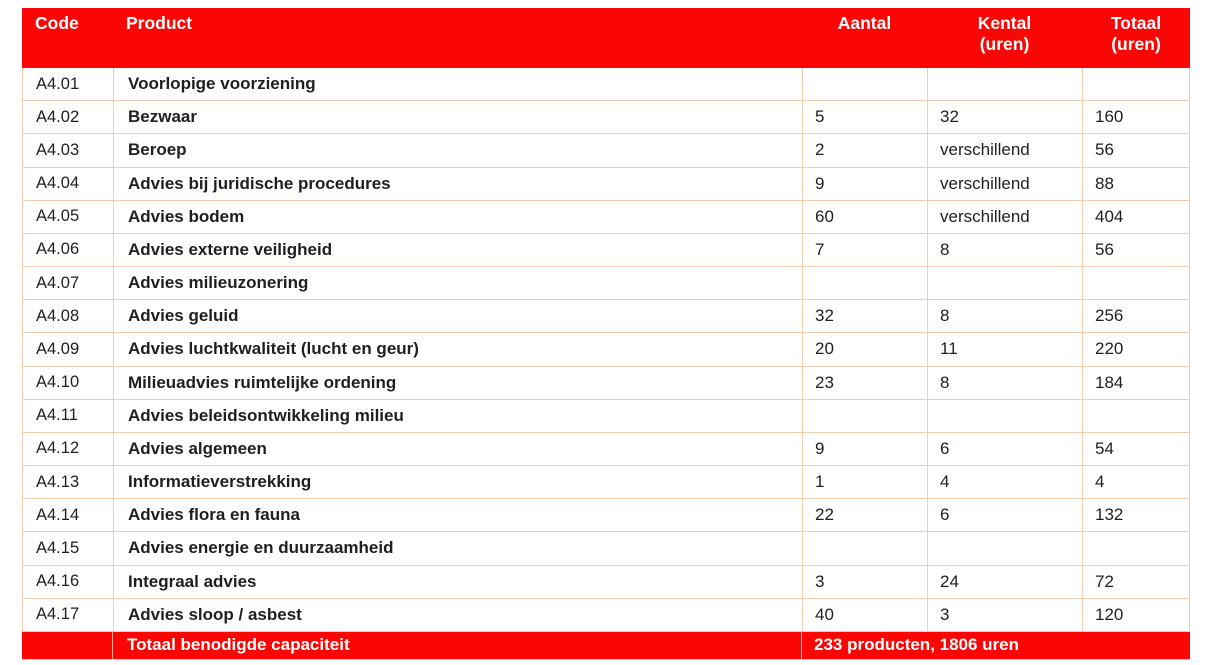 The width and height of the screenshot is (1210, 665). Describe the element at coordinates (68, 415) in the screenshot. I see `code-cell: A4.11` at that location.